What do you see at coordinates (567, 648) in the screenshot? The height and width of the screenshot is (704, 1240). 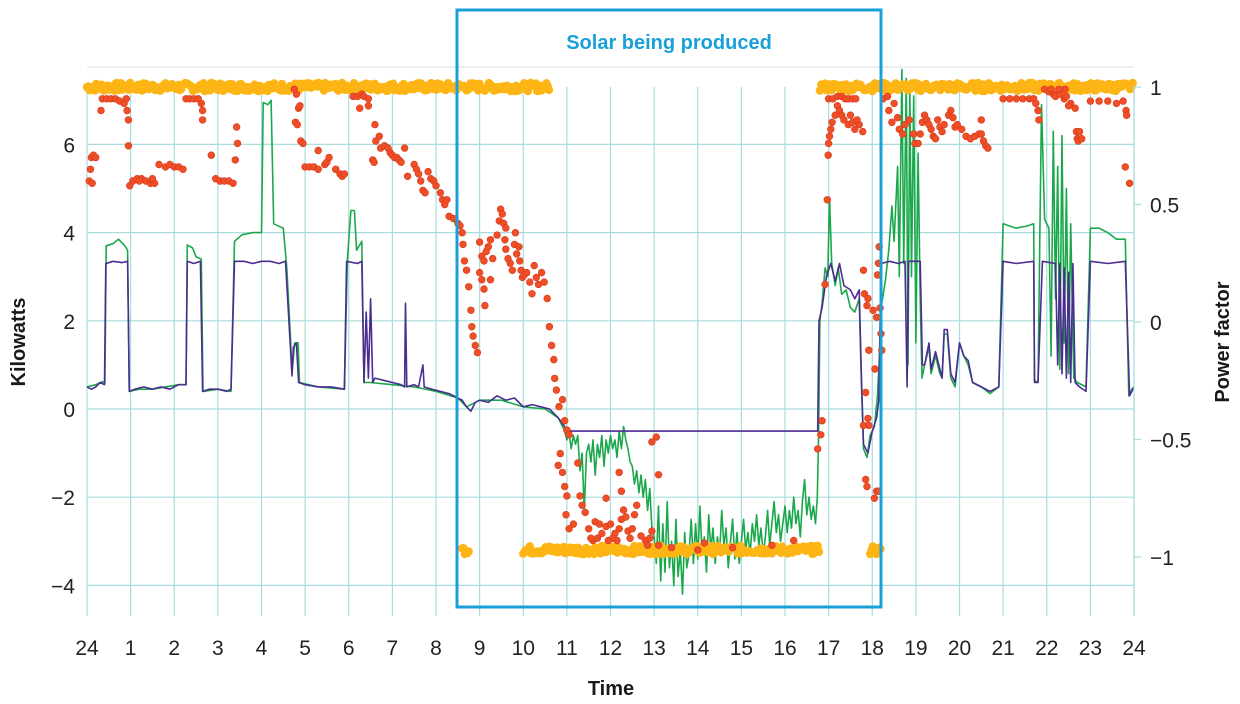 I see `x-tick-label: 11` at bounding box center [567, 648].